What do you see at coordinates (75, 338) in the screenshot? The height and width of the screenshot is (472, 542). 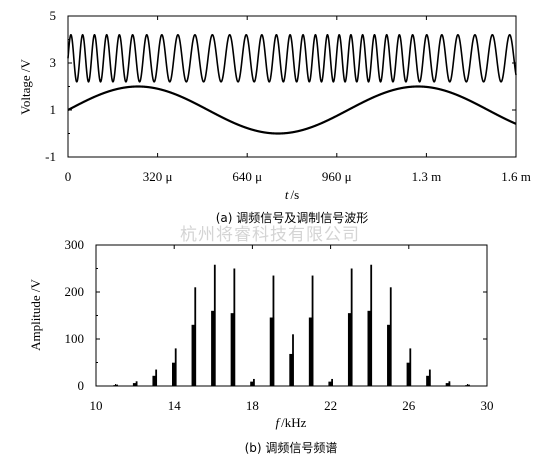 I see `y-tick-label: 100` at bounding box center [75, 338].